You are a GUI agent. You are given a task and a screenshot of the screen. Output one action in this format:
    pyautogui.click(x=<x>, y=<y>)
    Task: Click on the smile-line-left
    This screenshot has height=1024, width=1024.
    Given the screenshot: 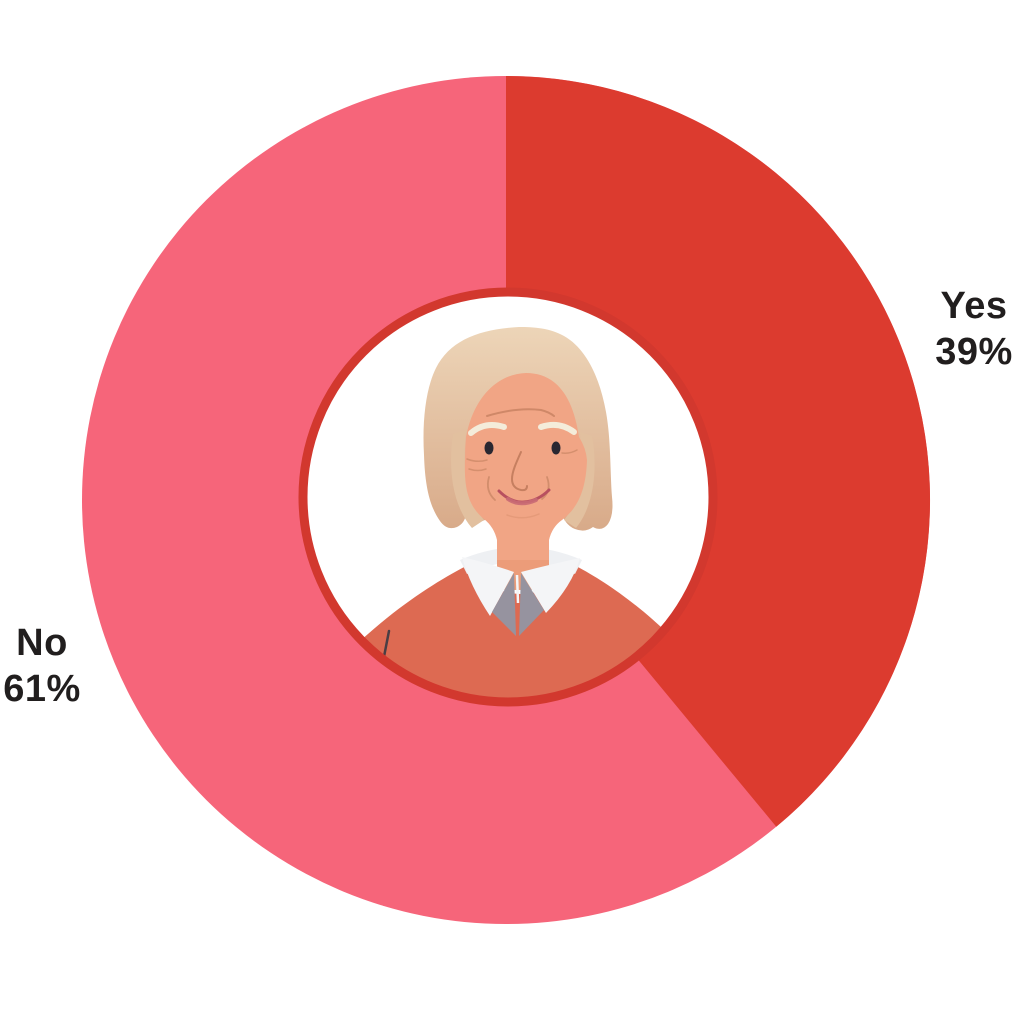 What is the action you would take?
    pyautogui.click(x=491, y=488)
    